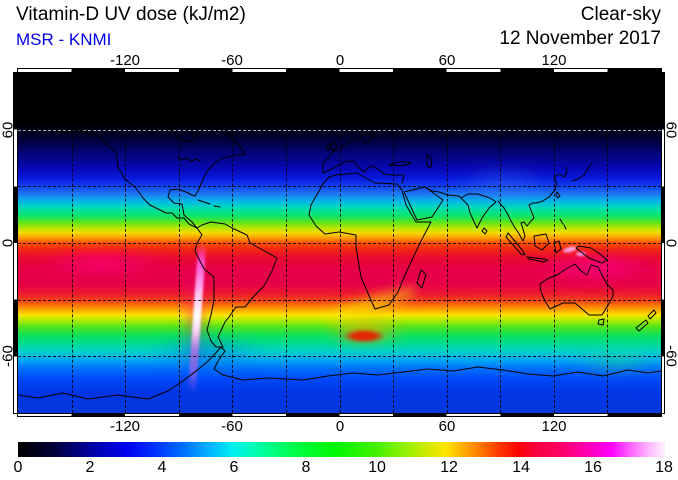 The height and width of the screenshot is (480, 678). Describe the element at coordinates (209, 203) in the screenshot. I see `coast-cuba` at that location.